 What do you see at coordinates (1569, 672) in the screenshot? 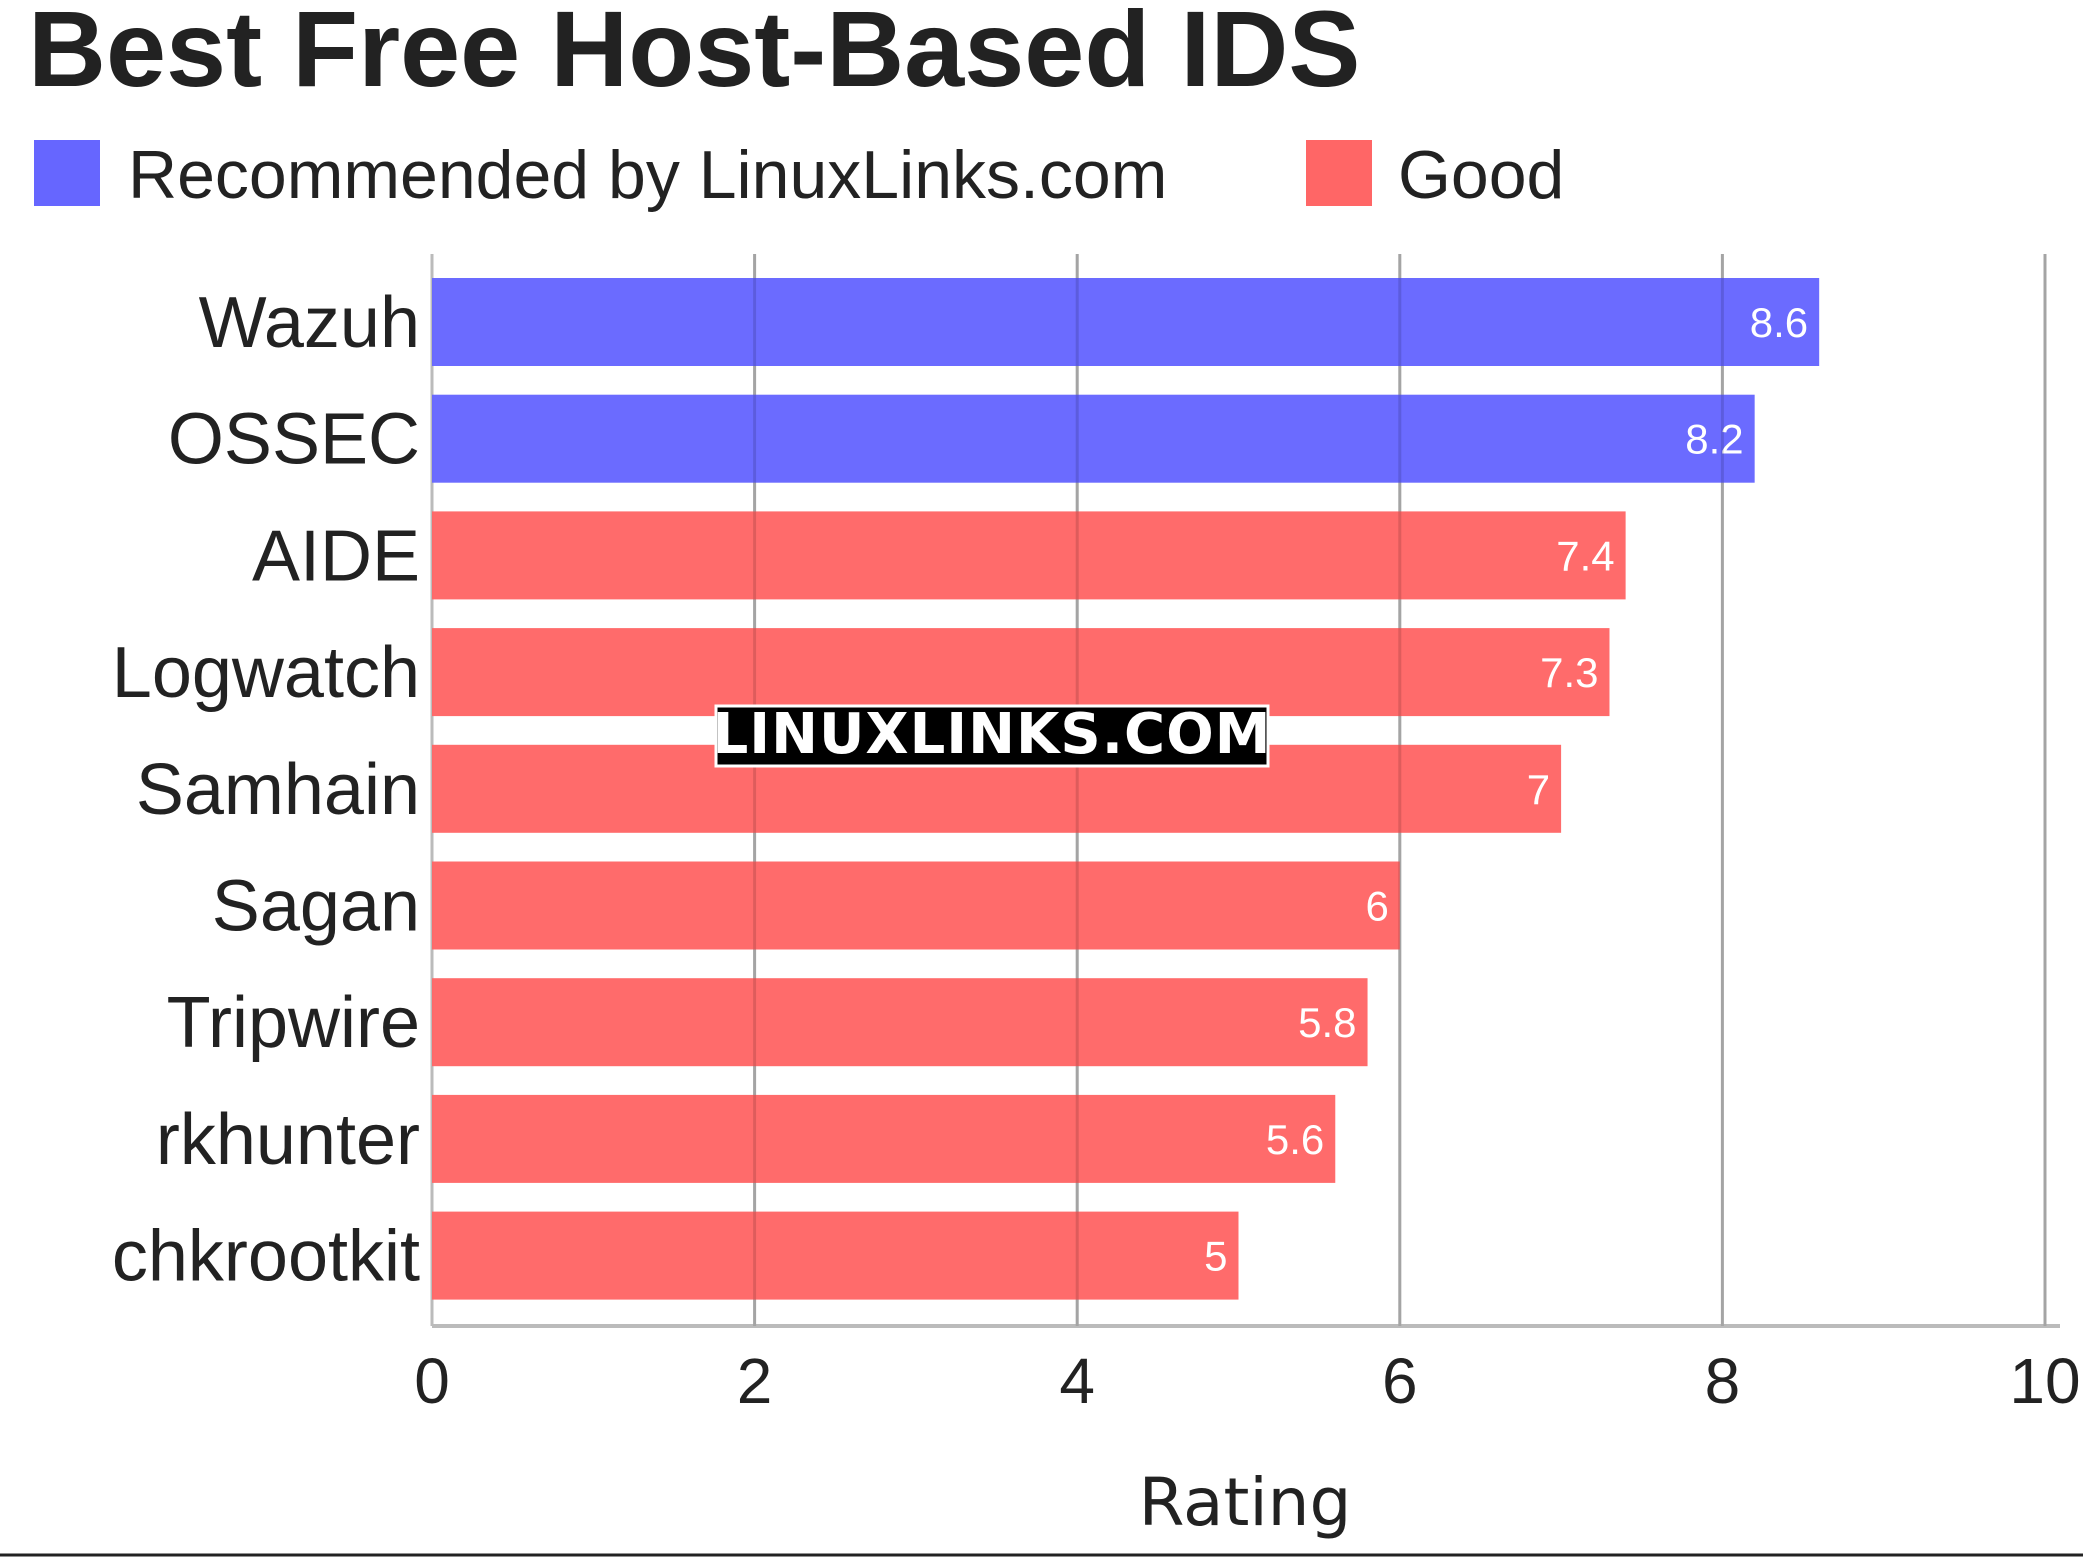
I see `value-label-logwatch: 7.3` at bounding box center [1569, 672].